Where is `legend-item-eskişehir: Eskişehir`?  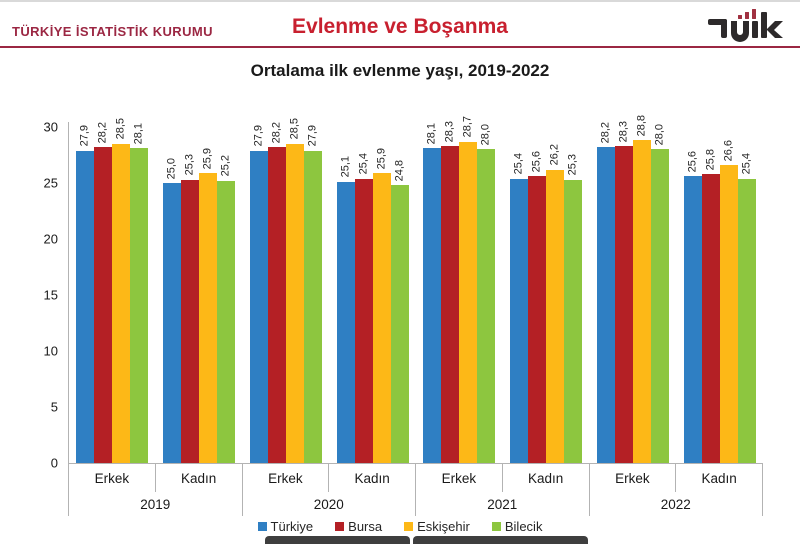
legend-item-eskişehir: Eskişehir is located at coordinates (437, 526).